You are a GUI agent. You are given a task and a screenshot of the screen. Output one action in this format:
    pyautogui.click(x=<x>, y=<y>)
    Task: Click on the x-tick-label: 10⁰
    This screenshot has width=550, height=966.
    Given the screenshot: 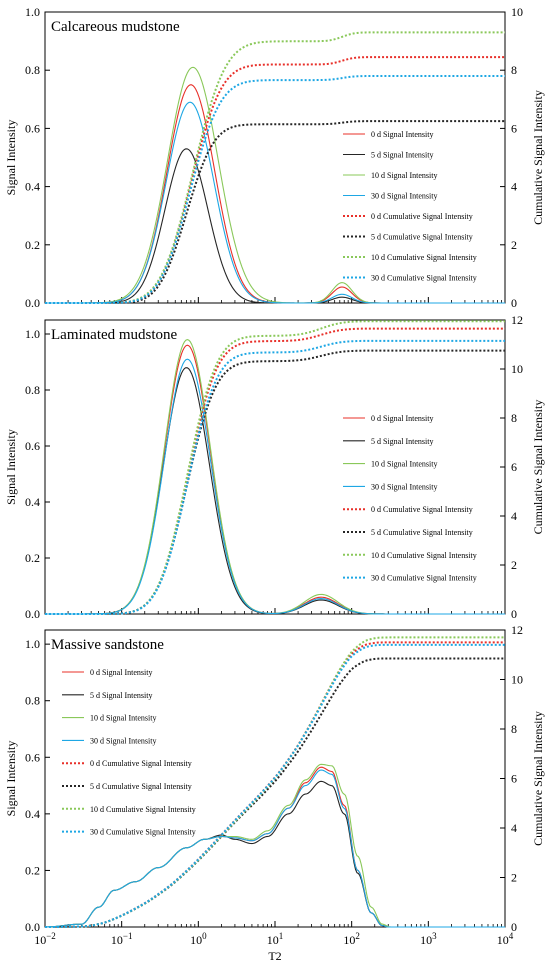 What is the action you would take?
    pyautogui.click(x=198, y=939)
    